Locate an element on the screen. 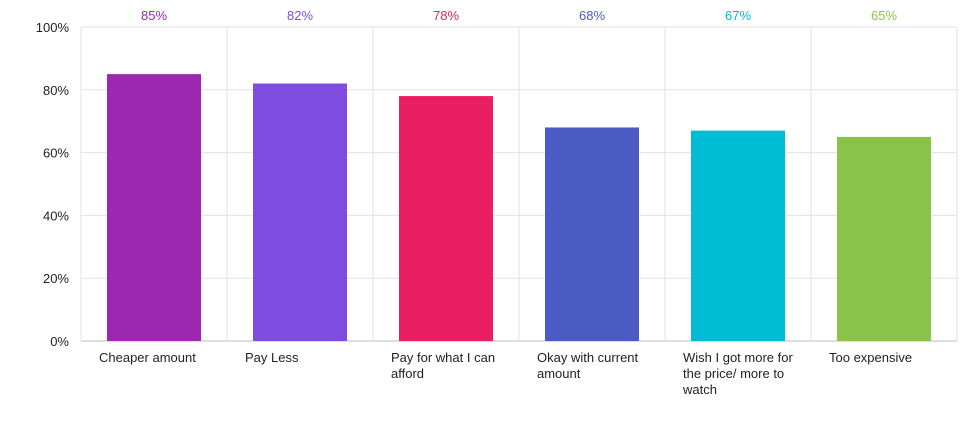  y-tick-label: 60% is located at coordinates (56, 153).